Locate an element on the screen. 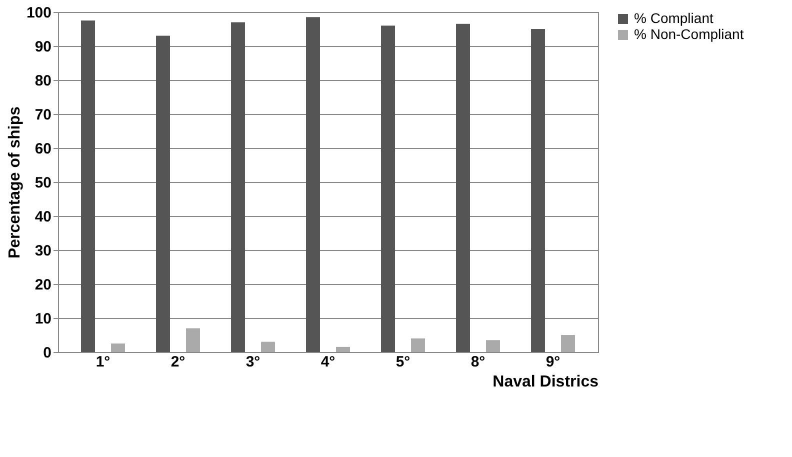 The width and height of the screenshot is (792, 457). x-axis-title: Naval Districs is located at coordinates (545, 382).